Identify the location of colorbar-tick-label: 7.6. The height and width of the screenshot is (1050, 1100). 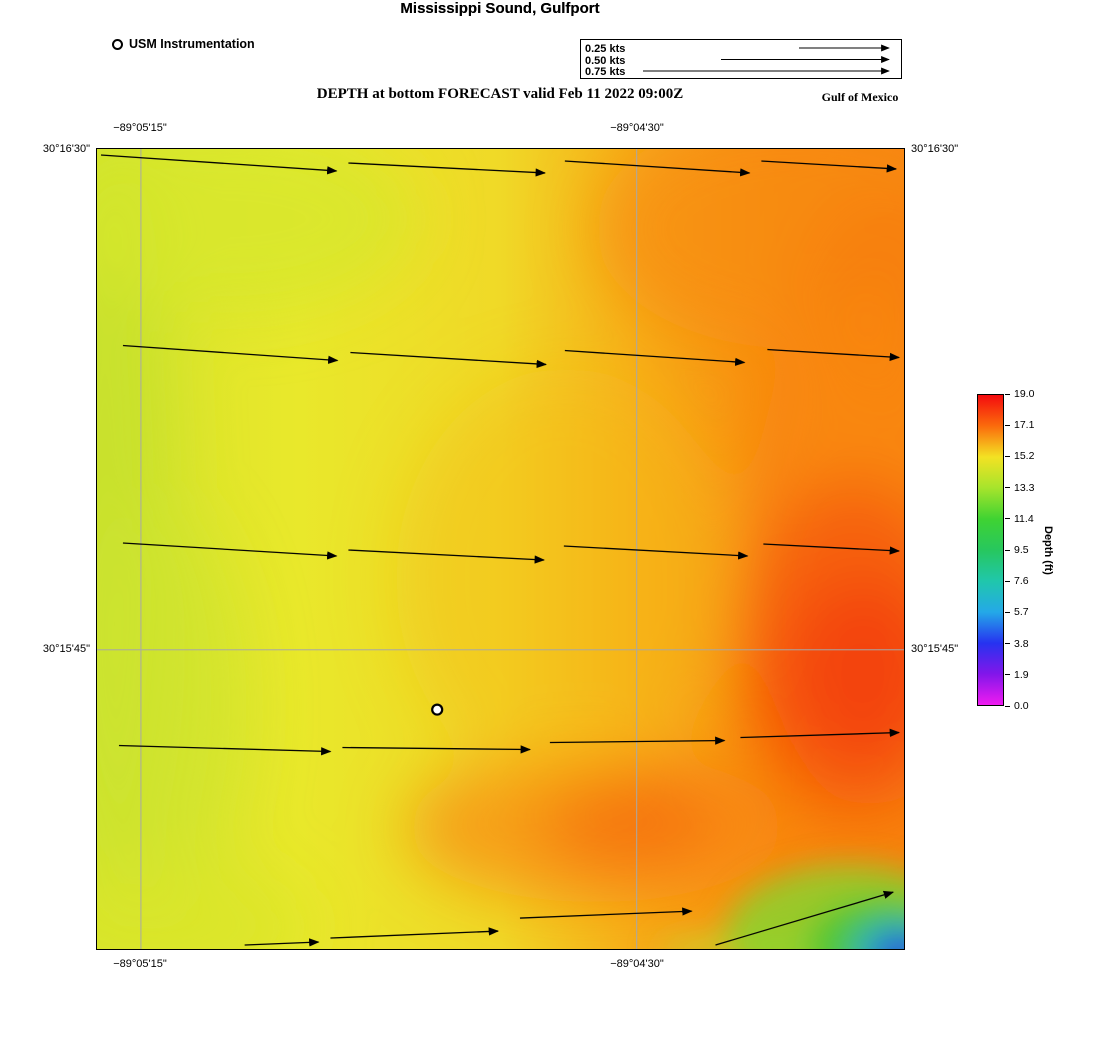
(1021, 581).